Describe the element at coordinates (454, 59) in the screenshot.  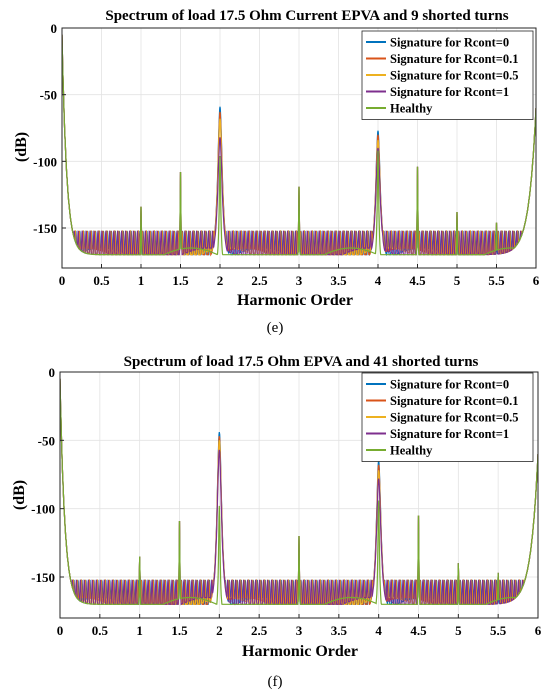
I see `chart-e-legend-entry: Signature for Rcont=0.1` at that location.